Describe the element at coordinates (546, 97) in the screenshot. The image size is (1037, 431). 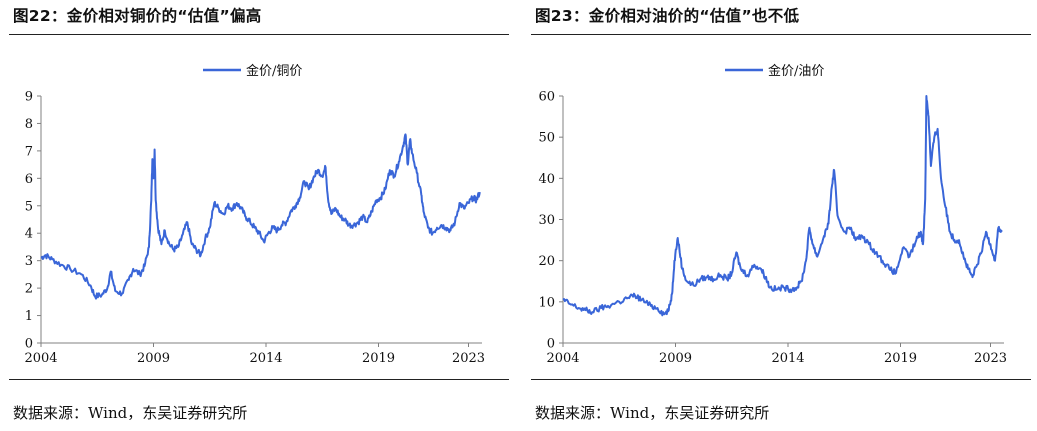
I see `y-tick-label: 60` at that location.